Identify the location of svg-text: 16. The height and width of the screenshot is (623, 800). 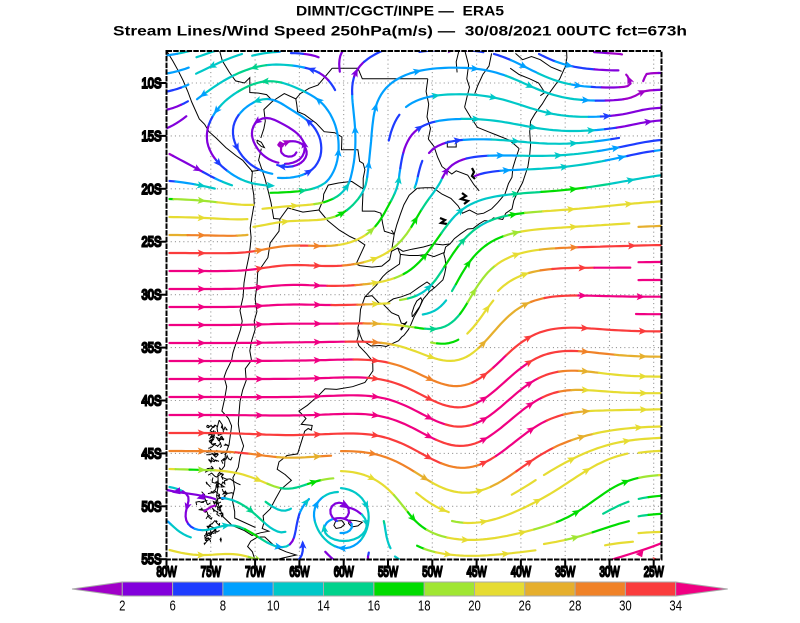
(374, 606).